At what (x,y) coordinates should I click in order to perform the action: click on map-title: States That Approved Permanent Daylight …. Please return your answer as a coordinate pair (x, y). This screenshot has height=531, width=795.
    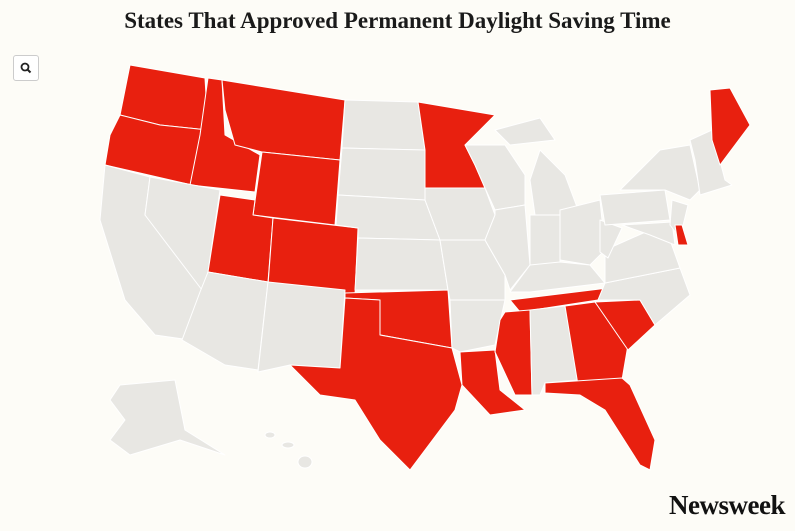
    Looking at the image, I should click on (397, 20).